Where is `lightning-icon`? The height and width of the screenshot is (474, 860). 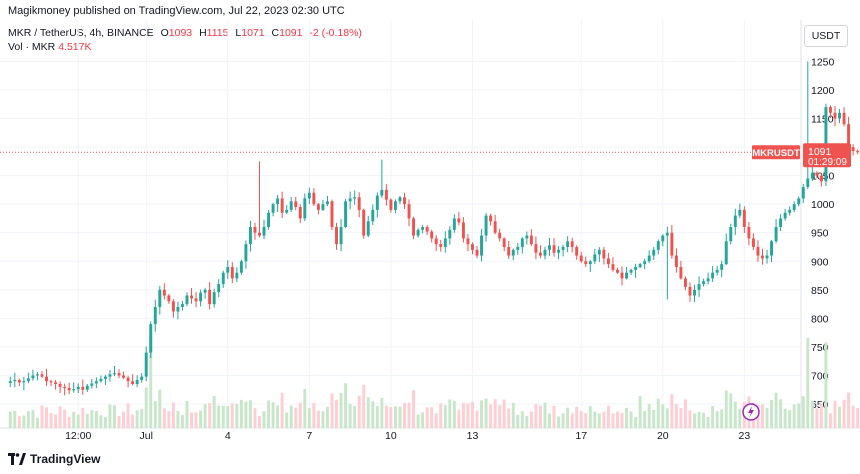
lightning-icon is located at coordinates (751, 412).